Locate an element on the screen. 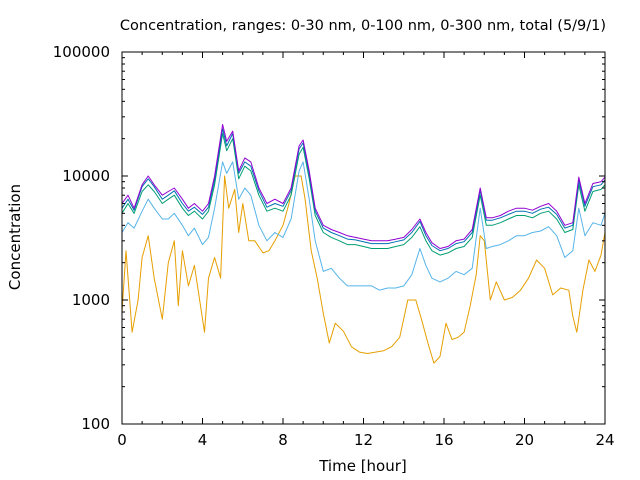 This screenshot has height=480, width=640. y-tick-label: 100000 is located at coordinates (81, 52).